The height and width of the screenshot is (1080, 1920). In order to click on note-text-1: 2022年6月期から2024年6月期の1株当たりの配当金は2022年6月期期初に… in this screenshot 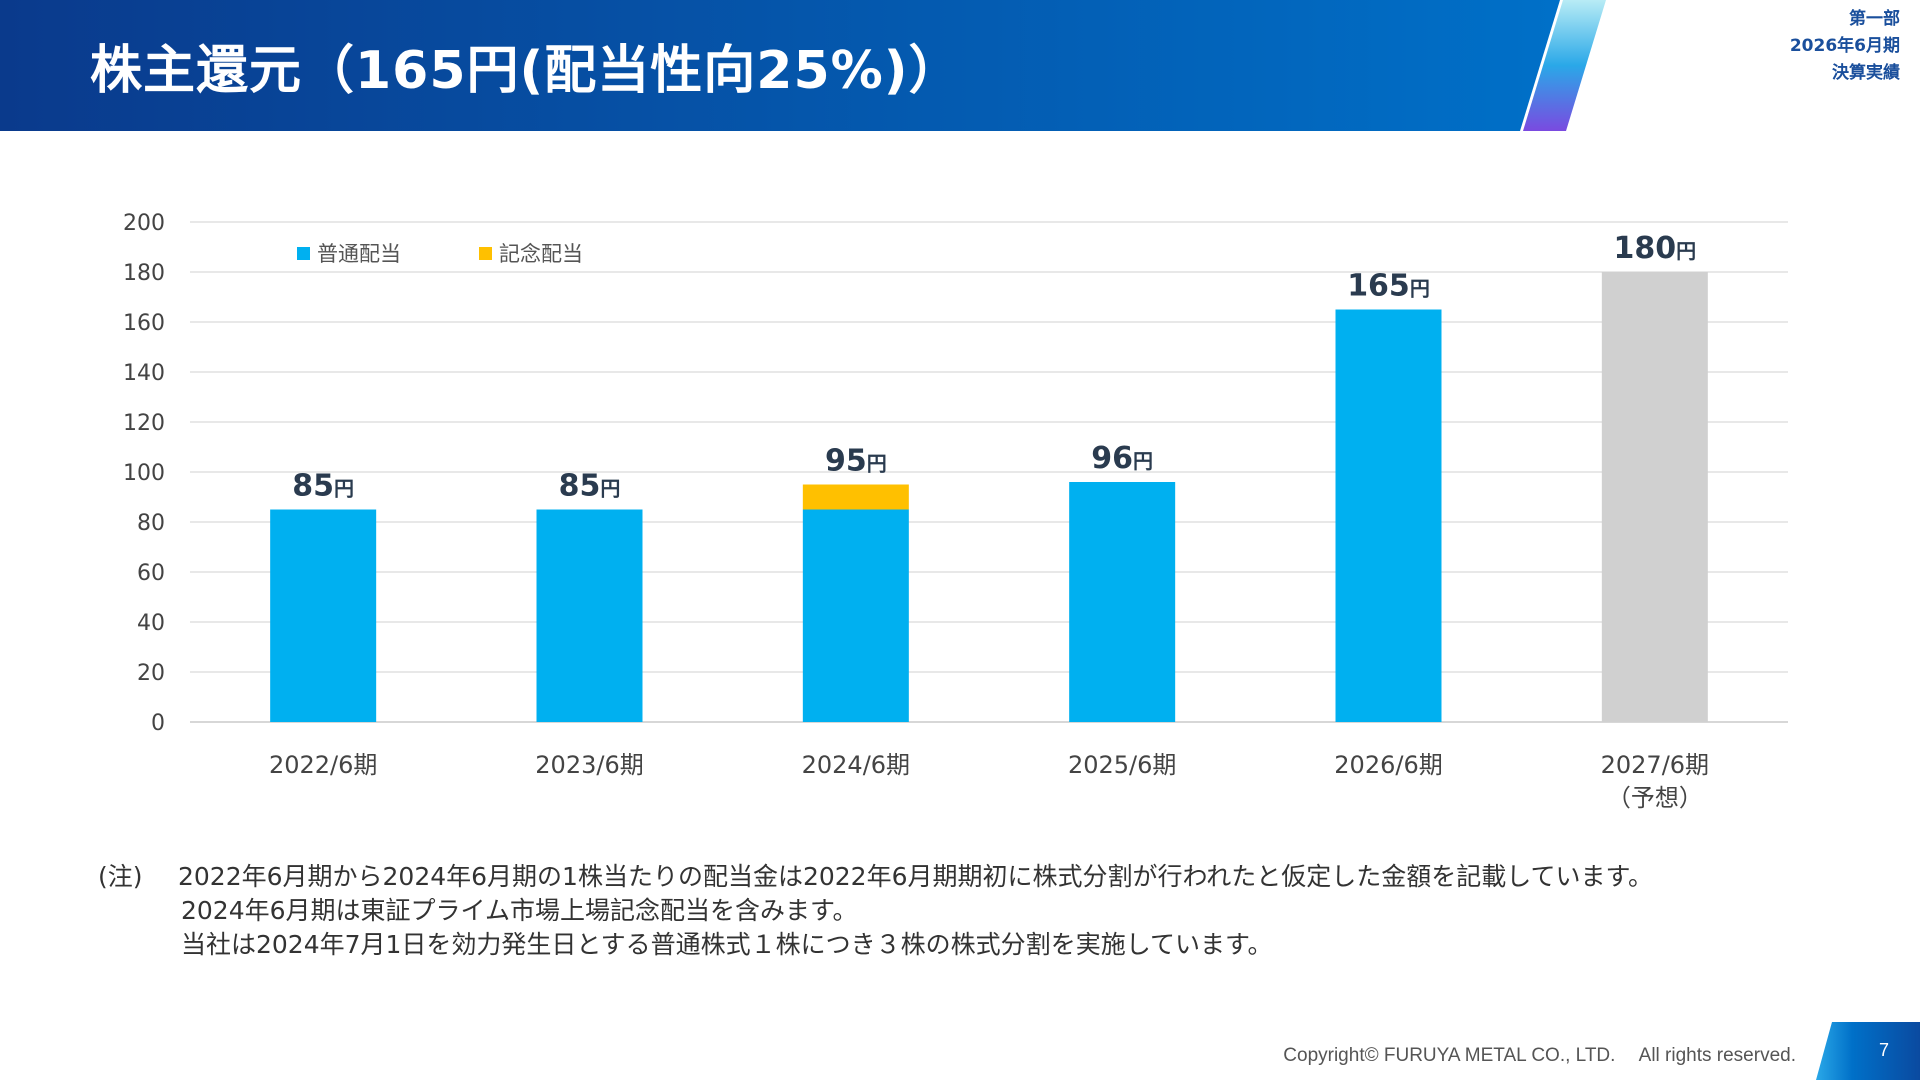, I will do `click(915, 876)`.